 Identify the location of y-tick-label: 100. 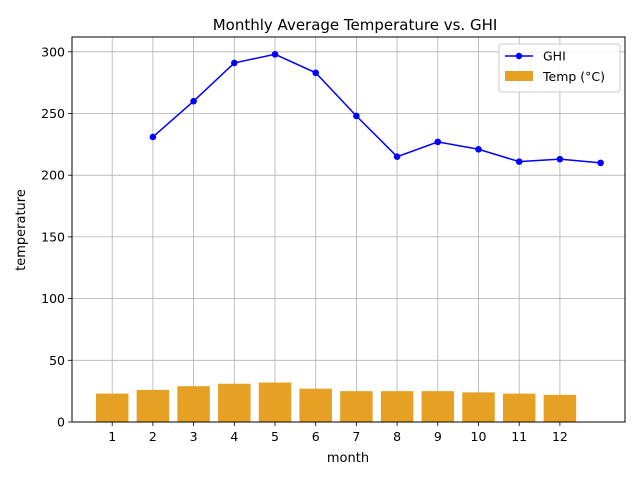
(53, 298).